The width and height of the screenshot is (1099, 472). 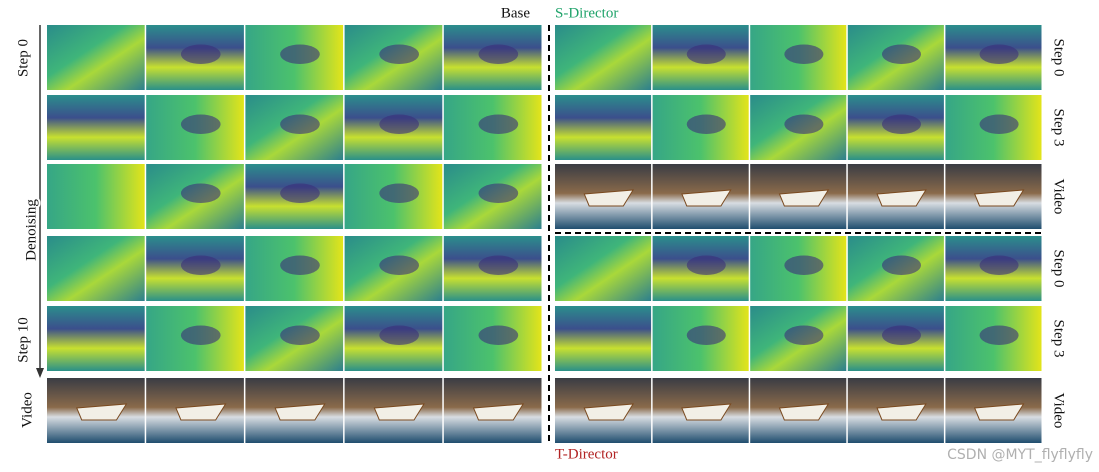 What do you see at coordinates (516, 13) in the screenshot?
I see `base-label: Base` at bounding box center [516, 13].